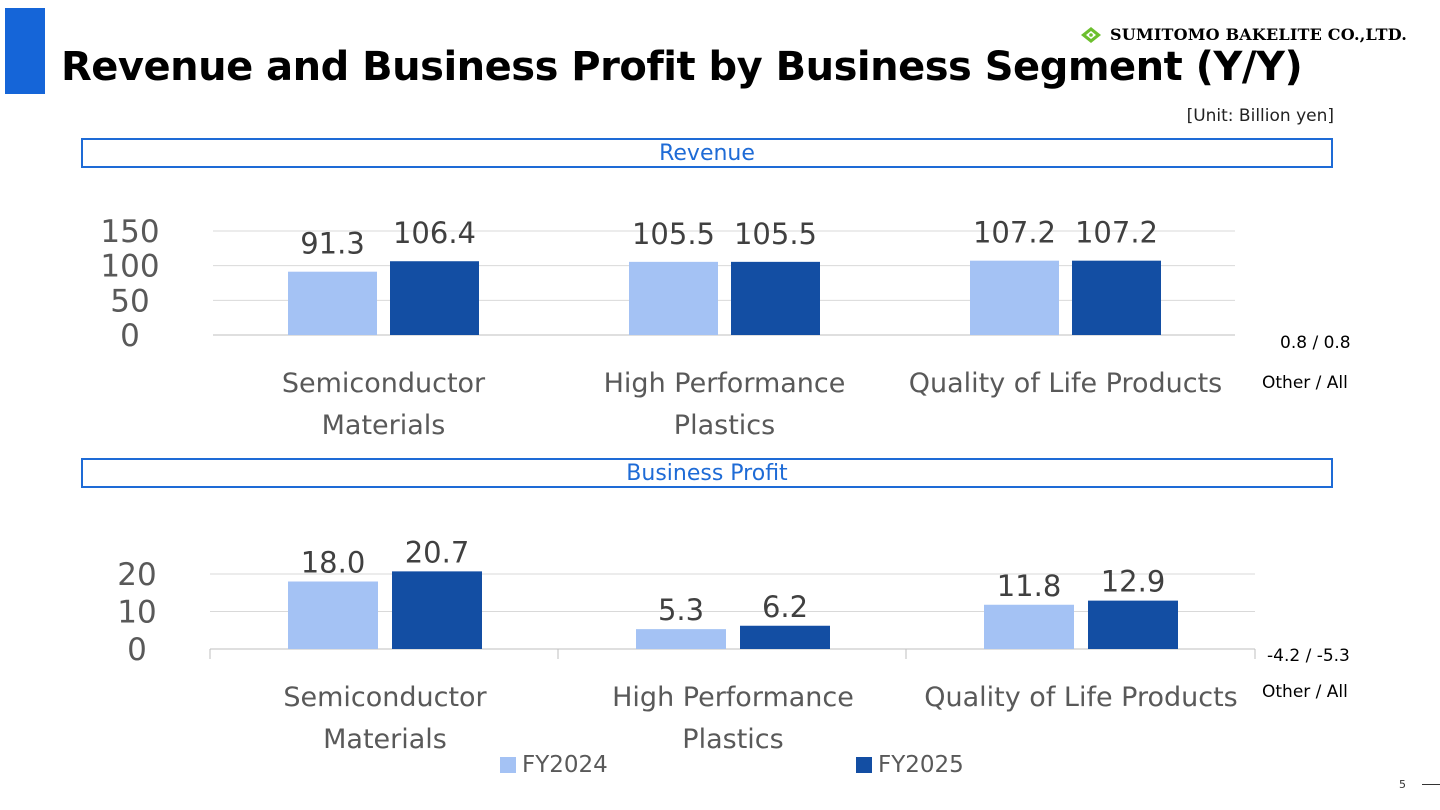 The image size is (1440, 810). Describe the element at coordinates (1133, 582) in the screenshot. I see `profit-data-label: 12.9` at that location.